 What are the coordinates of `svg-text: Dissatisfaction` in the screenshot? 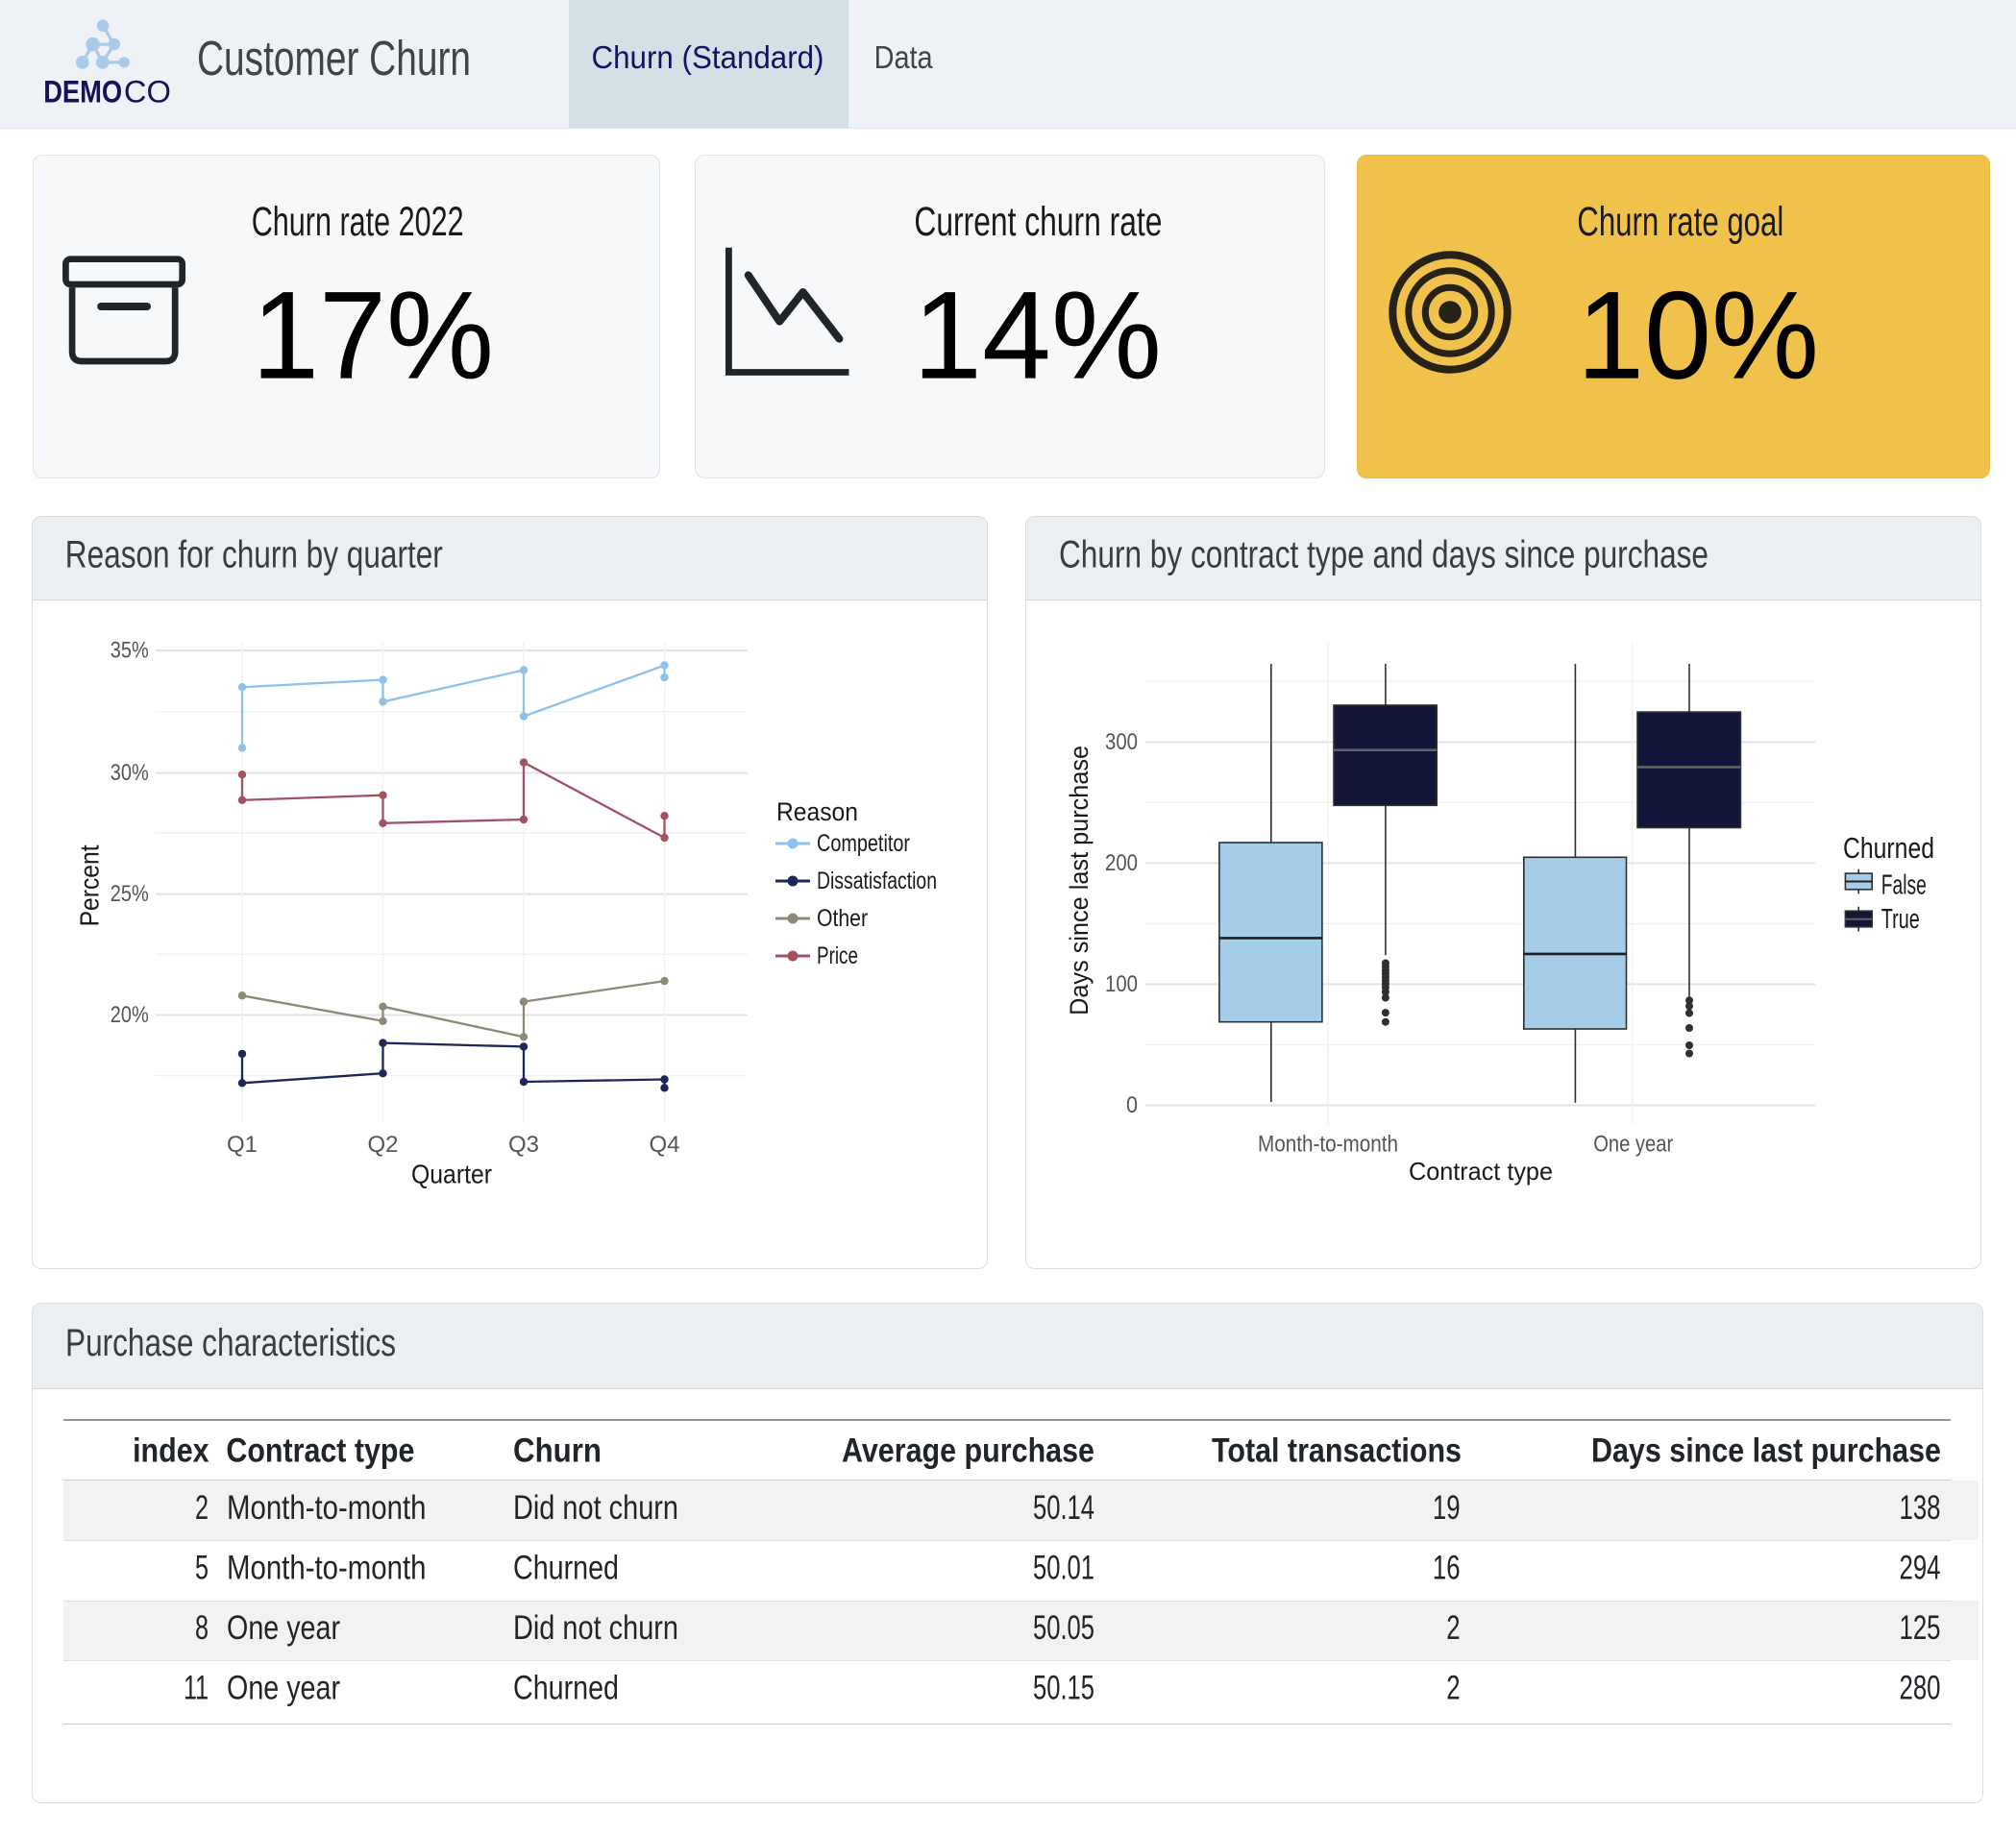 It's located at (877, 881).